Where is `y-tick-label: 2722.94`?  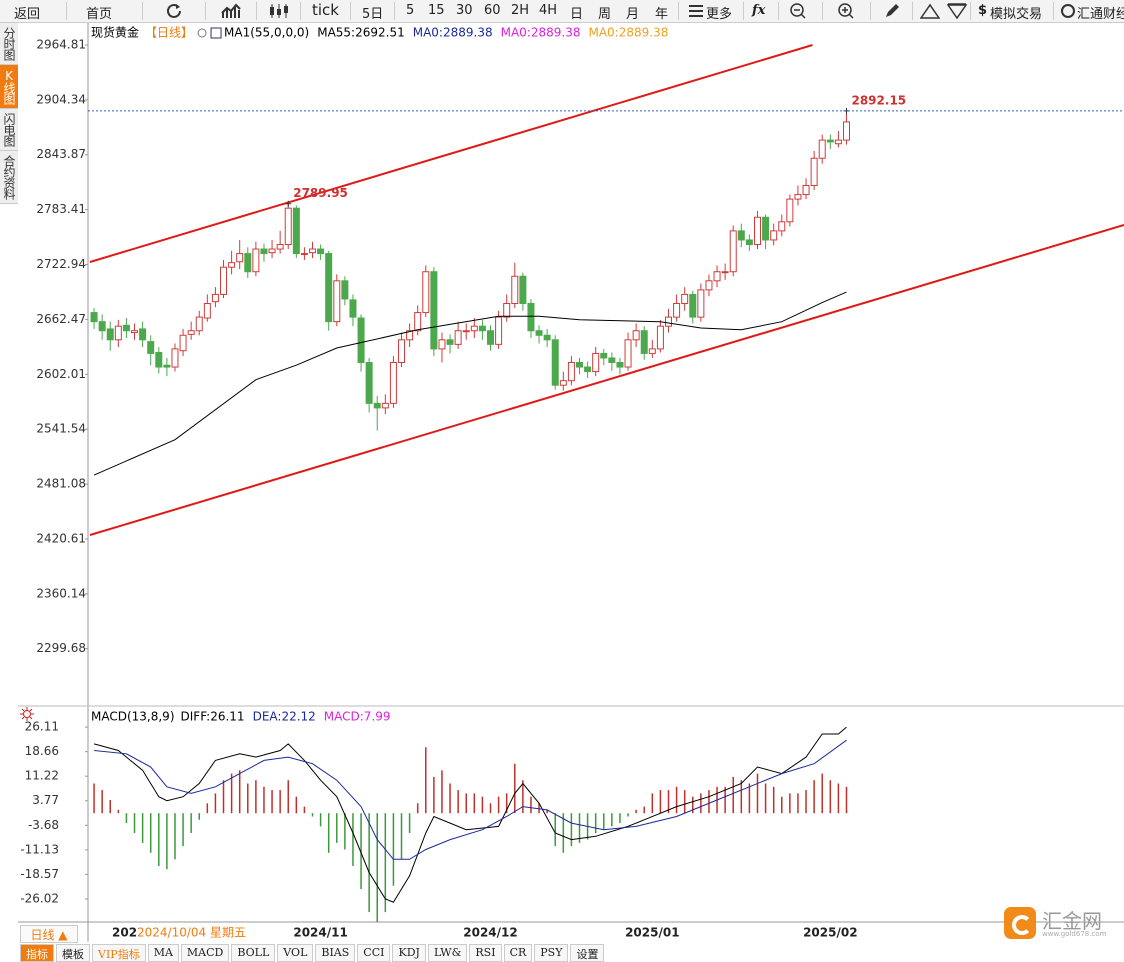 y-tick-label: 2722.94 is located at coordinates (61, 264).